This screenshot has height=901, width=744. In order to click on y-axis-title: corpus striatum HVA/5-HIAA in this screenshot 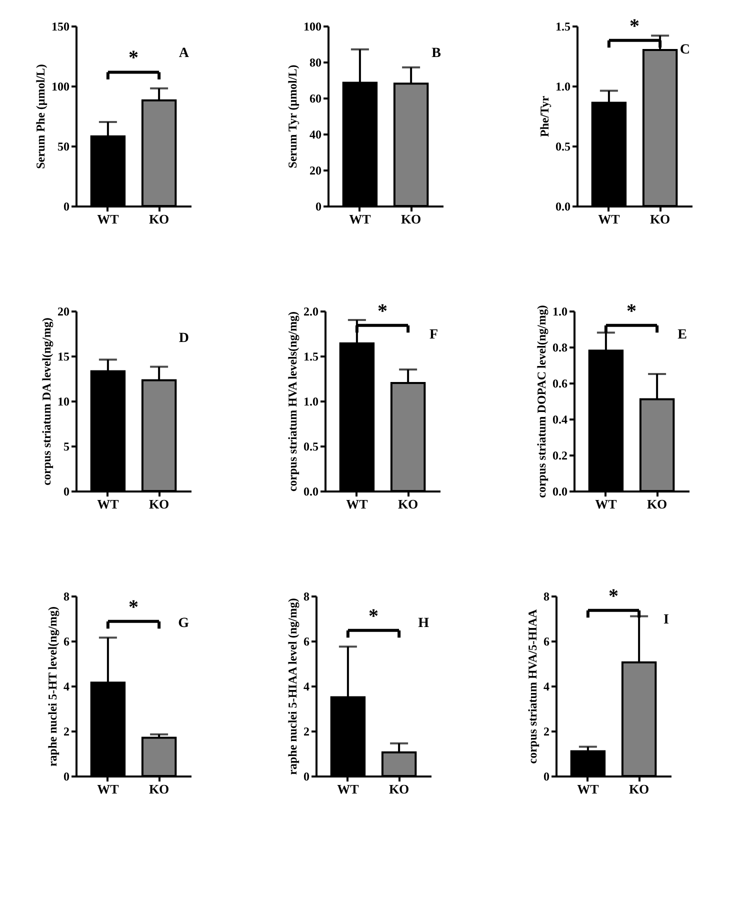, I will do `click(533, 686)`.